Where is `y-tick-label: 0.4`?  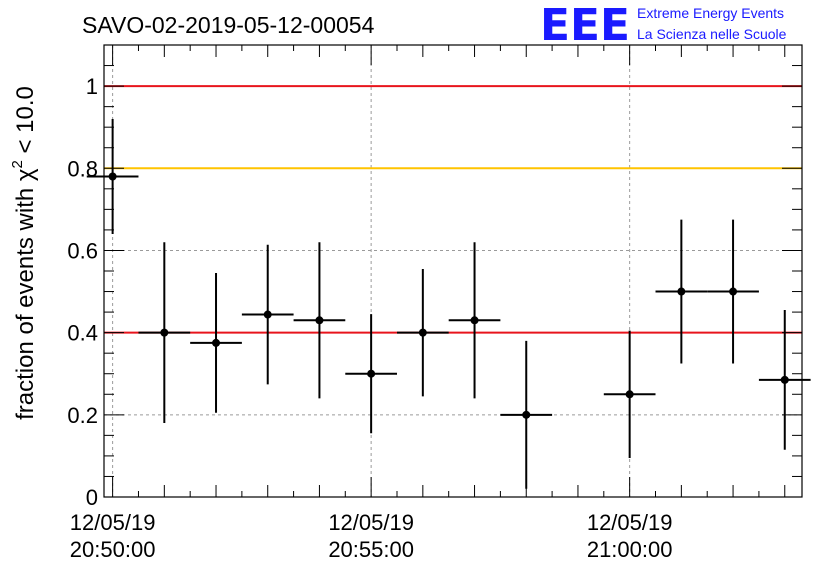 y-tick-label: 0.4 is located at coordinates (82, 333).